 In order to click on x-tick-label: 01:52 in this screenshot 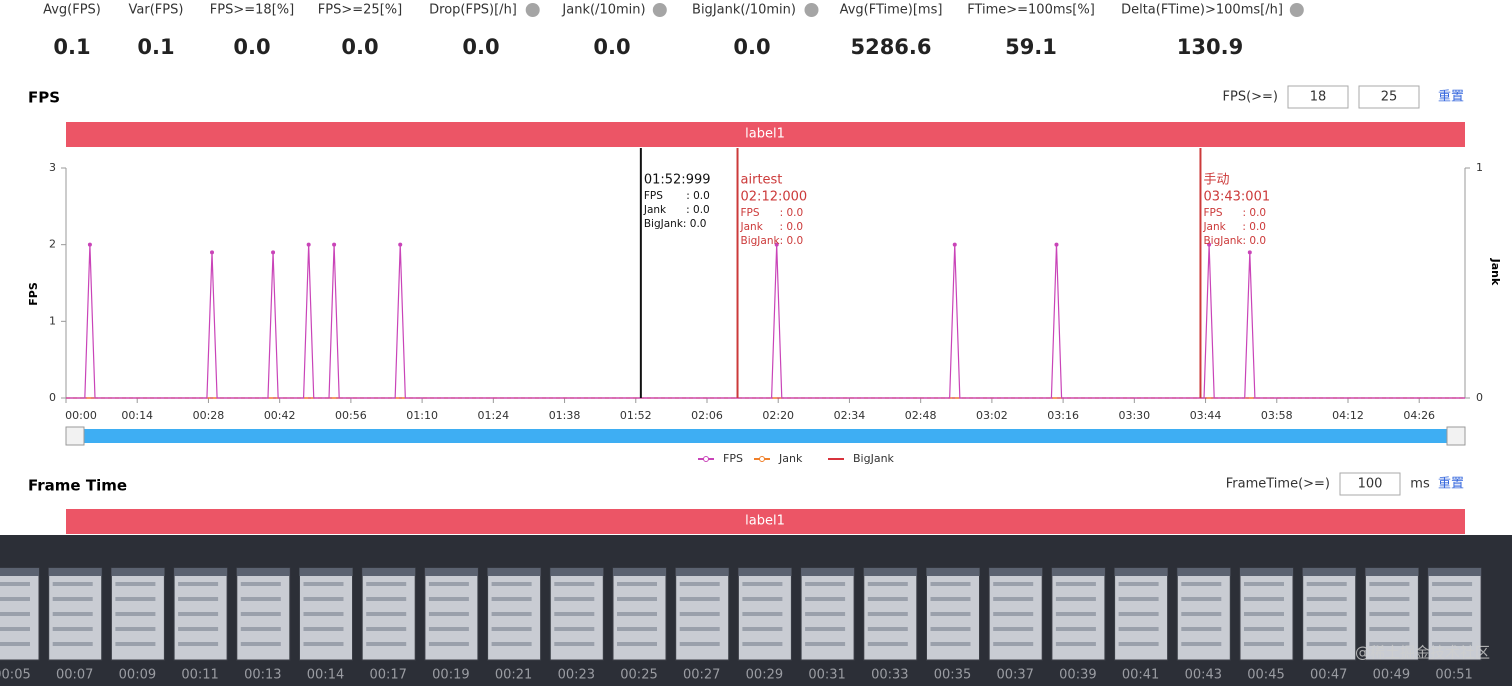, I will do `click(636, 415)`.